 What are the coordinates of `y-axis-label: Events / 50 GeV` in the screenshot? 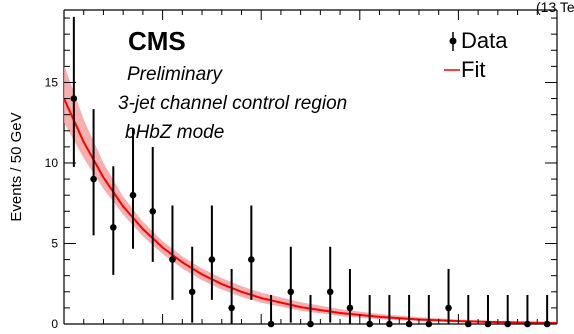 It's located at (16, 166).